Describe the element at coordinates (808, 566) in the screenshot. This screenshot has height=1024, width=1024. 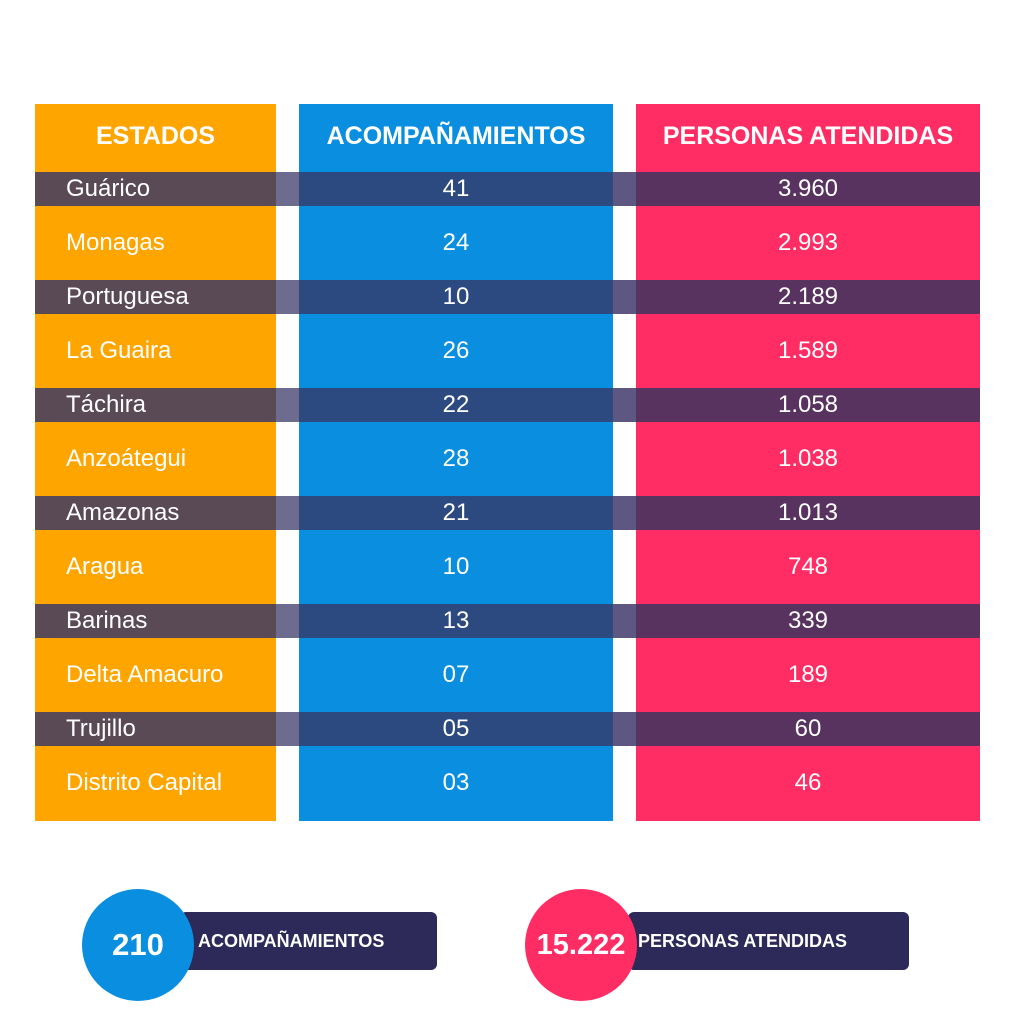
I see `personas-cell: 748` at that location.